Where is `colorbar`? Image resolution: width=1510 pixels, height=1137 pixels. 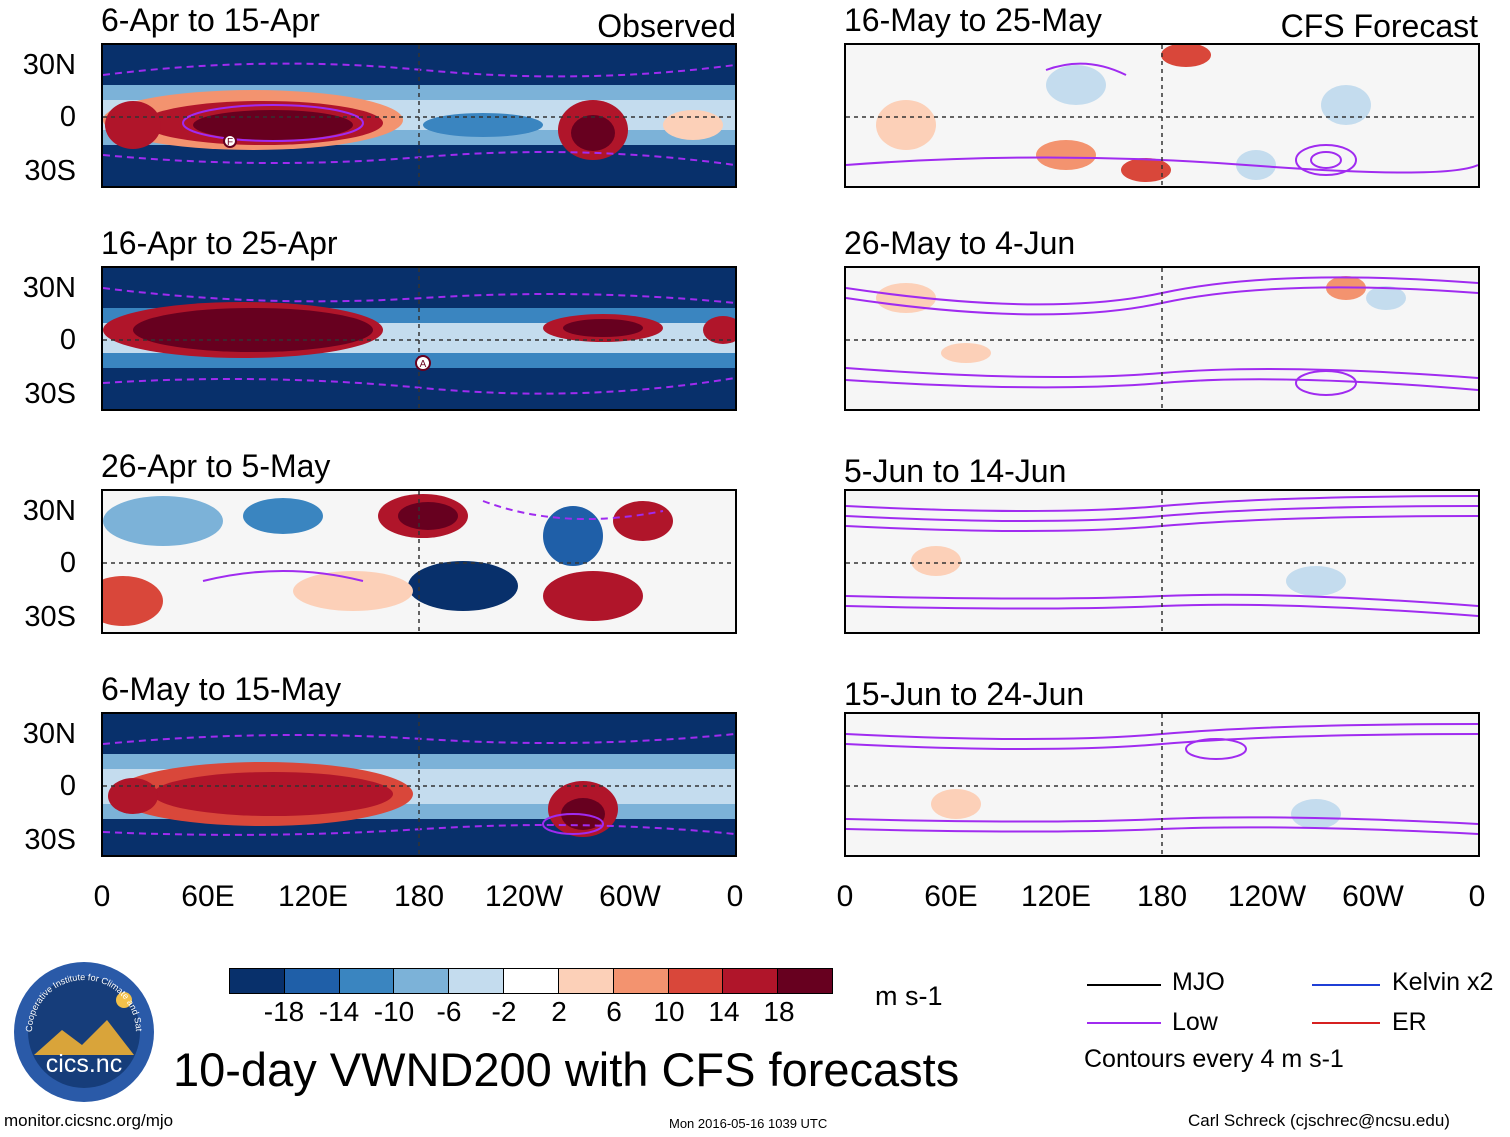
colorbar is located at coordinates (531, 981).